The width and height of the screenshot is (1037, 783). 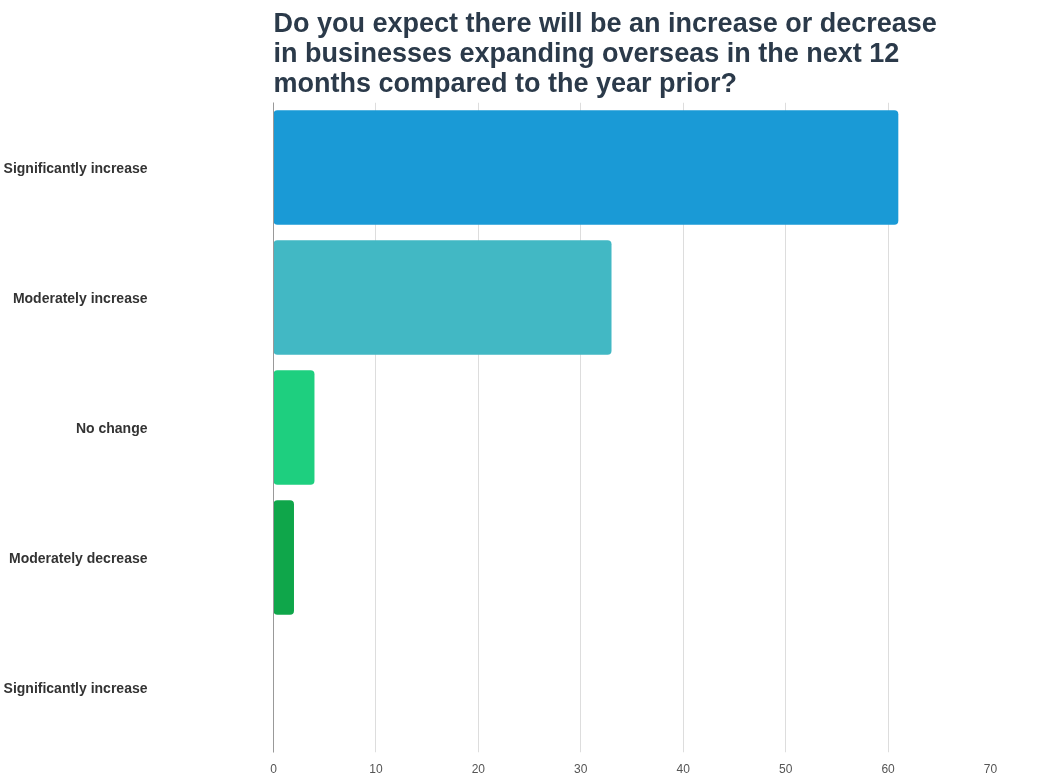 I want to click on x-tick-label: 20, so click(x=478, y=768).